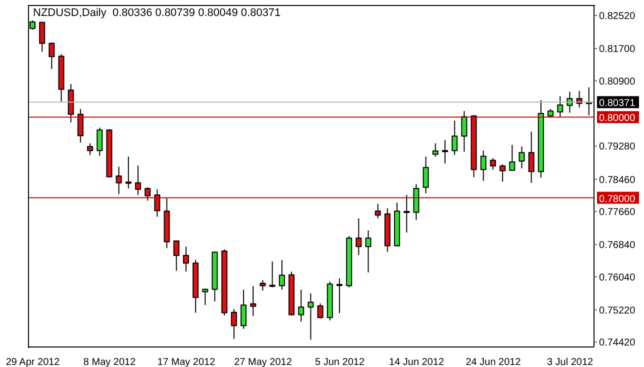  I want to click on x-tick-label: 8 May 2012, so click(109, 362).